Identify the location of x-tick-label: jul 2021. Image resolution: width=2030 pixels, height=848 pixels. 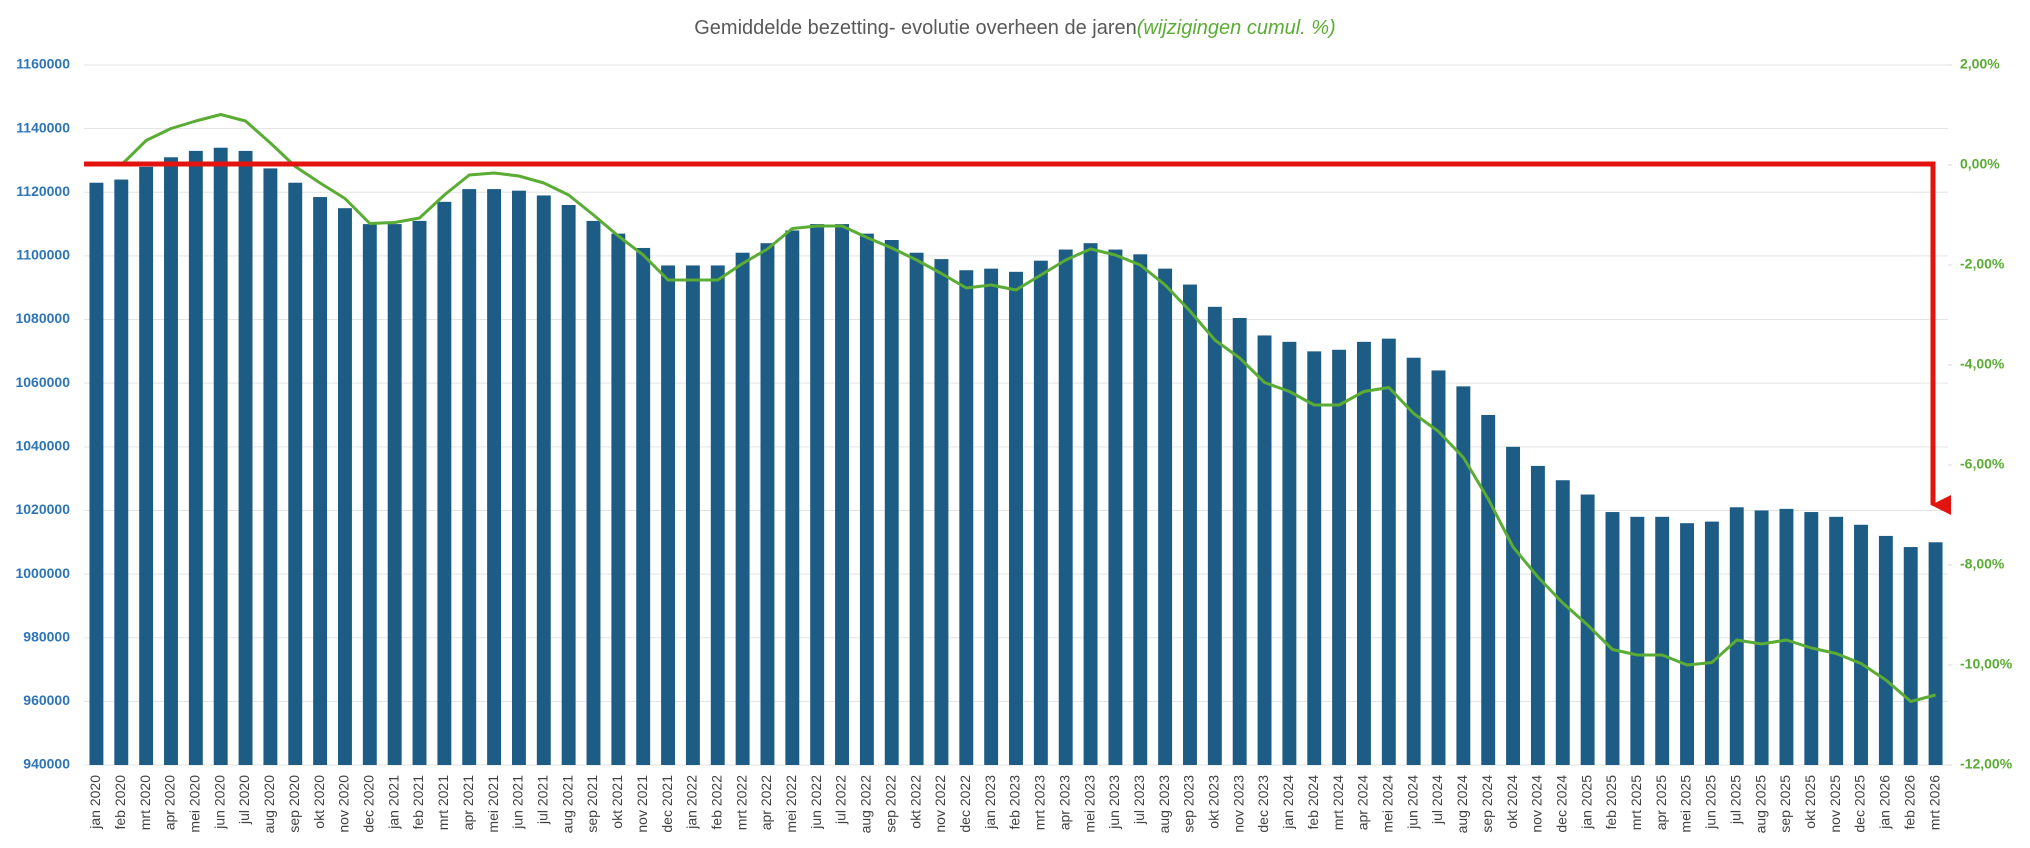
(542, 800).